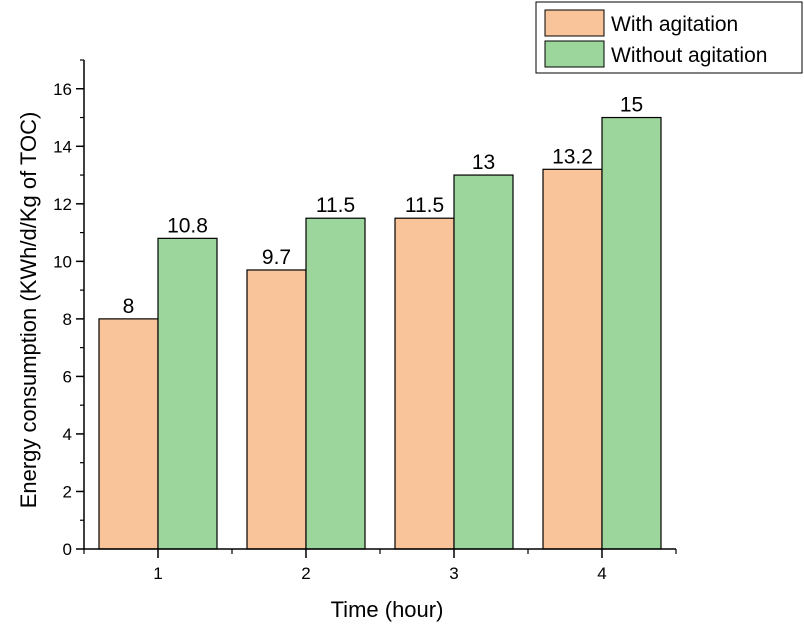 This screenshot has width=804, height=630. What do you see at coordinates (453, 573) in the screenshot?
I see `x-tick-label-3: 3` at bounding box center [453, 573].